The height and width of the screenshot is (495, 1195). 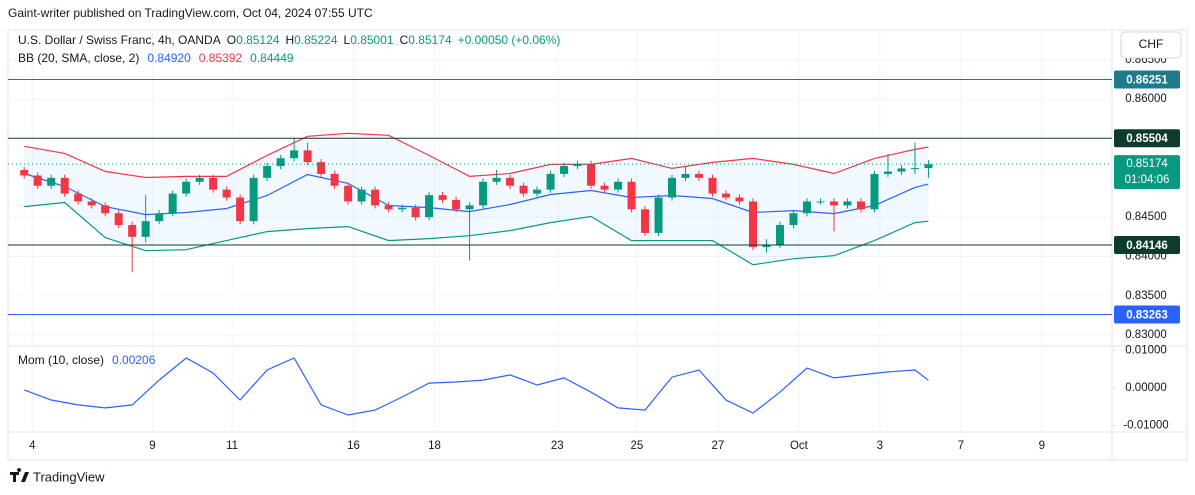 I want to click on y-tick-label: 0.86000, so click(x=1146, y=99).